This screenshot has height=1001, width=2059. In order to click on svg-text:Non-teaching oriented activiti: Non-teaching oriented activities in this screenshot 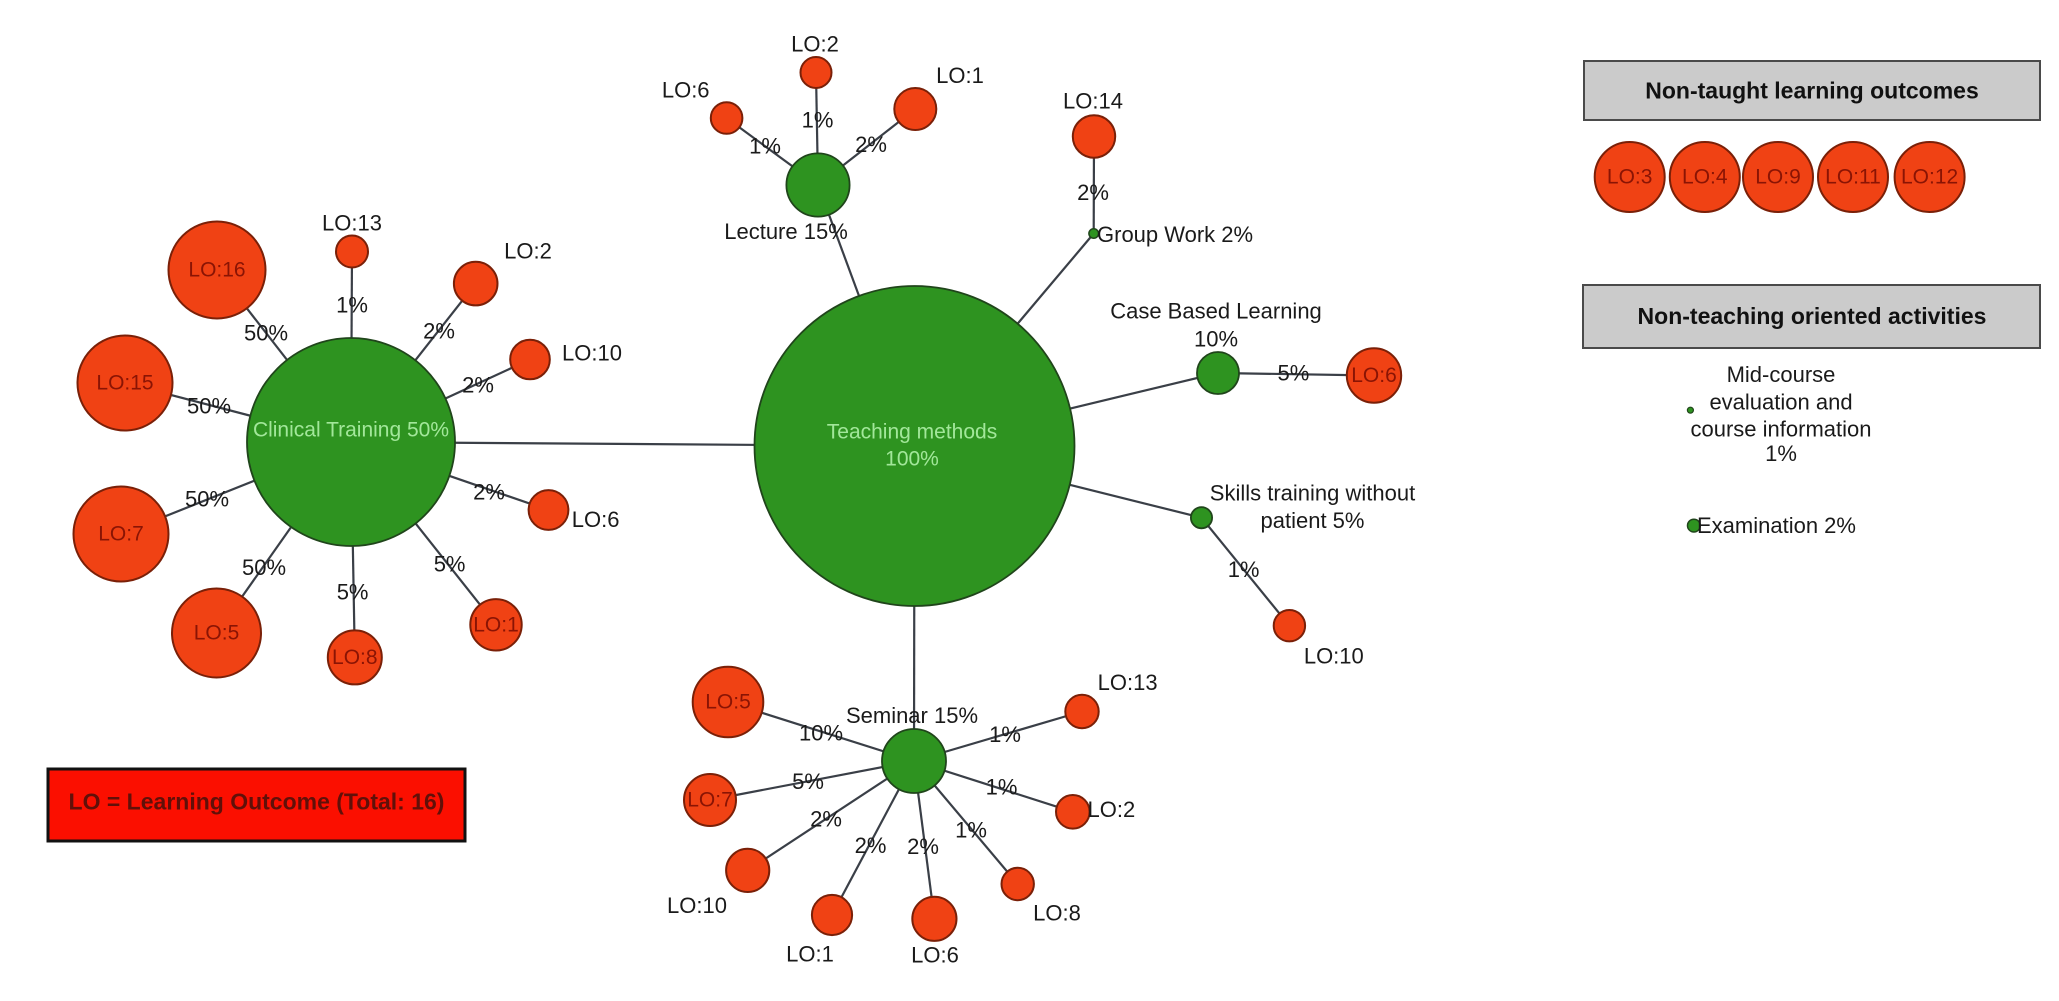, I will do `click(1812, 316)`.